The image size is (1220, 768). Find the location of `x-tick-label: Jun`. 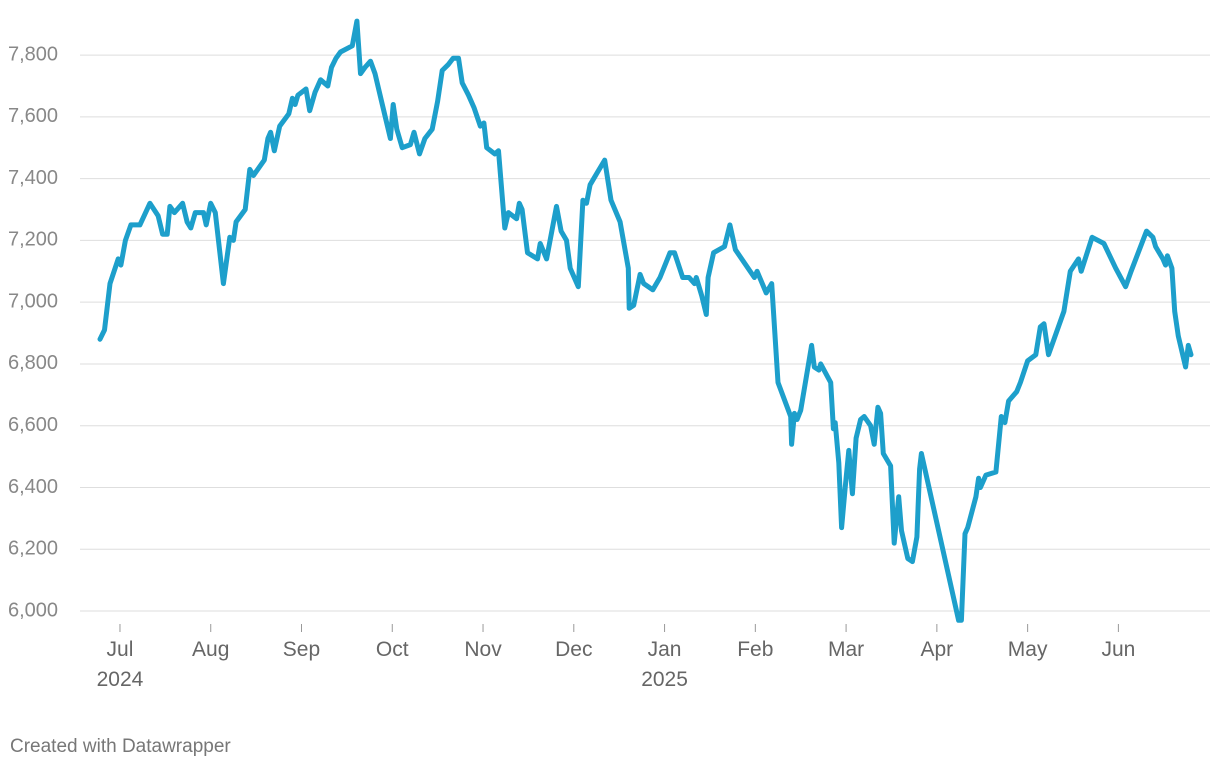

x-tick-label: Jun is located at coordinates (1118, 649).